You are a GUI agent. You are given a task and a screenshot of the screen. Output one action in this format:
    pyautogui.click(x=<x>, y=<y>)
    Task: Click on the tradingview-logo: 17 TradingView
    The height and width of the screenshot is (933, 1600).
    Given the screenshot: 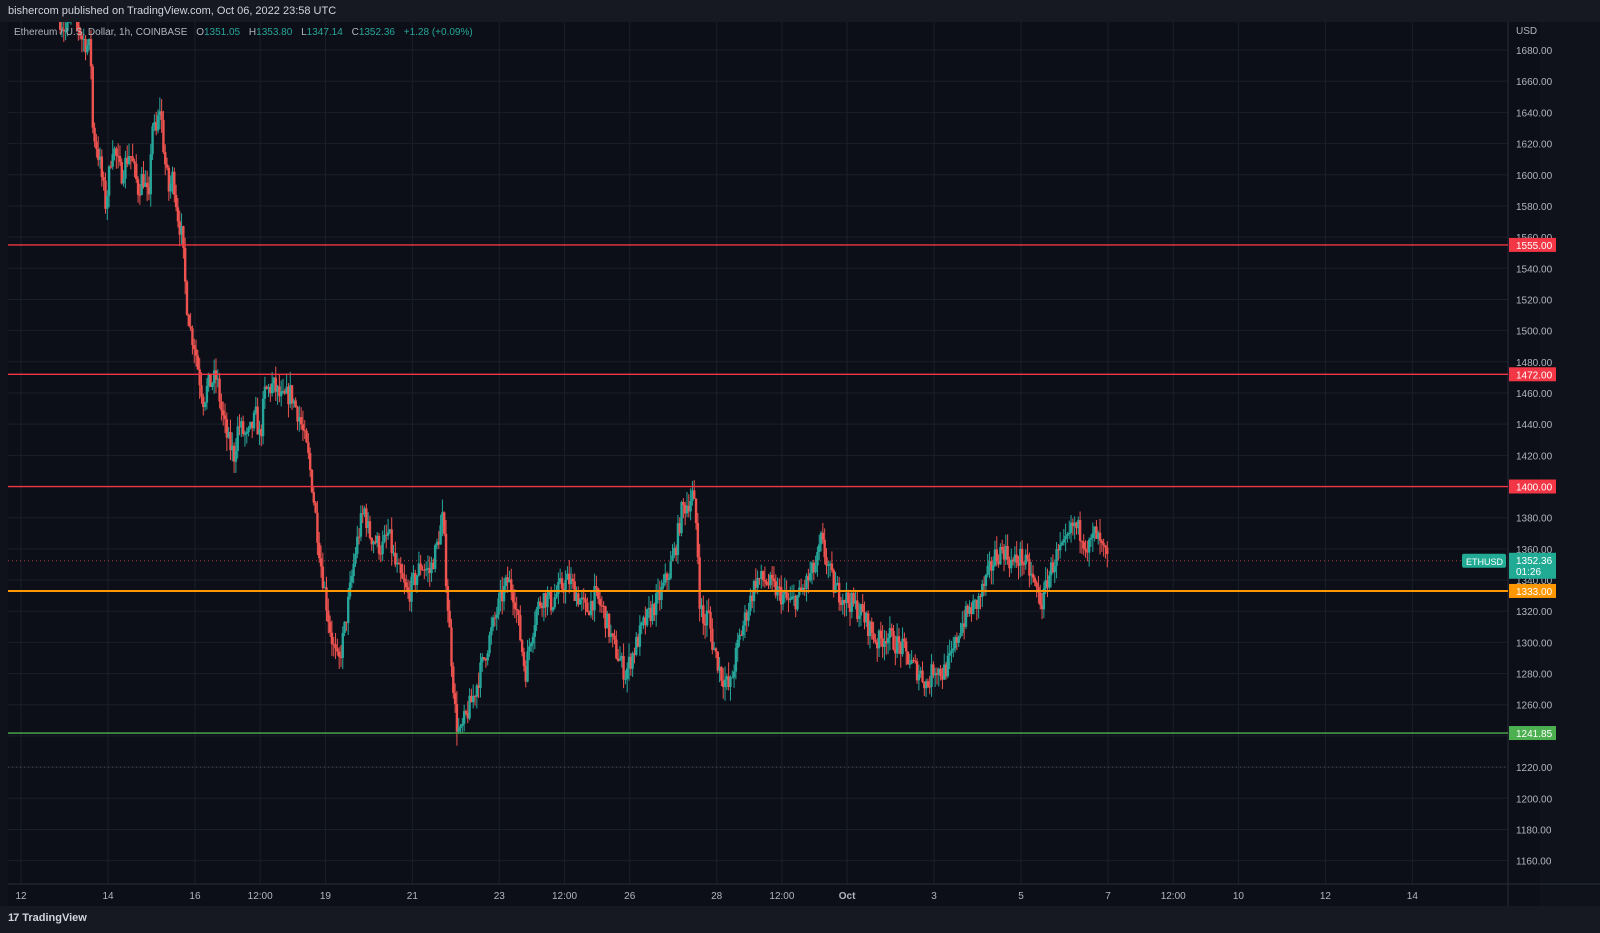 What is the action you would take?
    pyautogui.click(x=47, y=918)
    